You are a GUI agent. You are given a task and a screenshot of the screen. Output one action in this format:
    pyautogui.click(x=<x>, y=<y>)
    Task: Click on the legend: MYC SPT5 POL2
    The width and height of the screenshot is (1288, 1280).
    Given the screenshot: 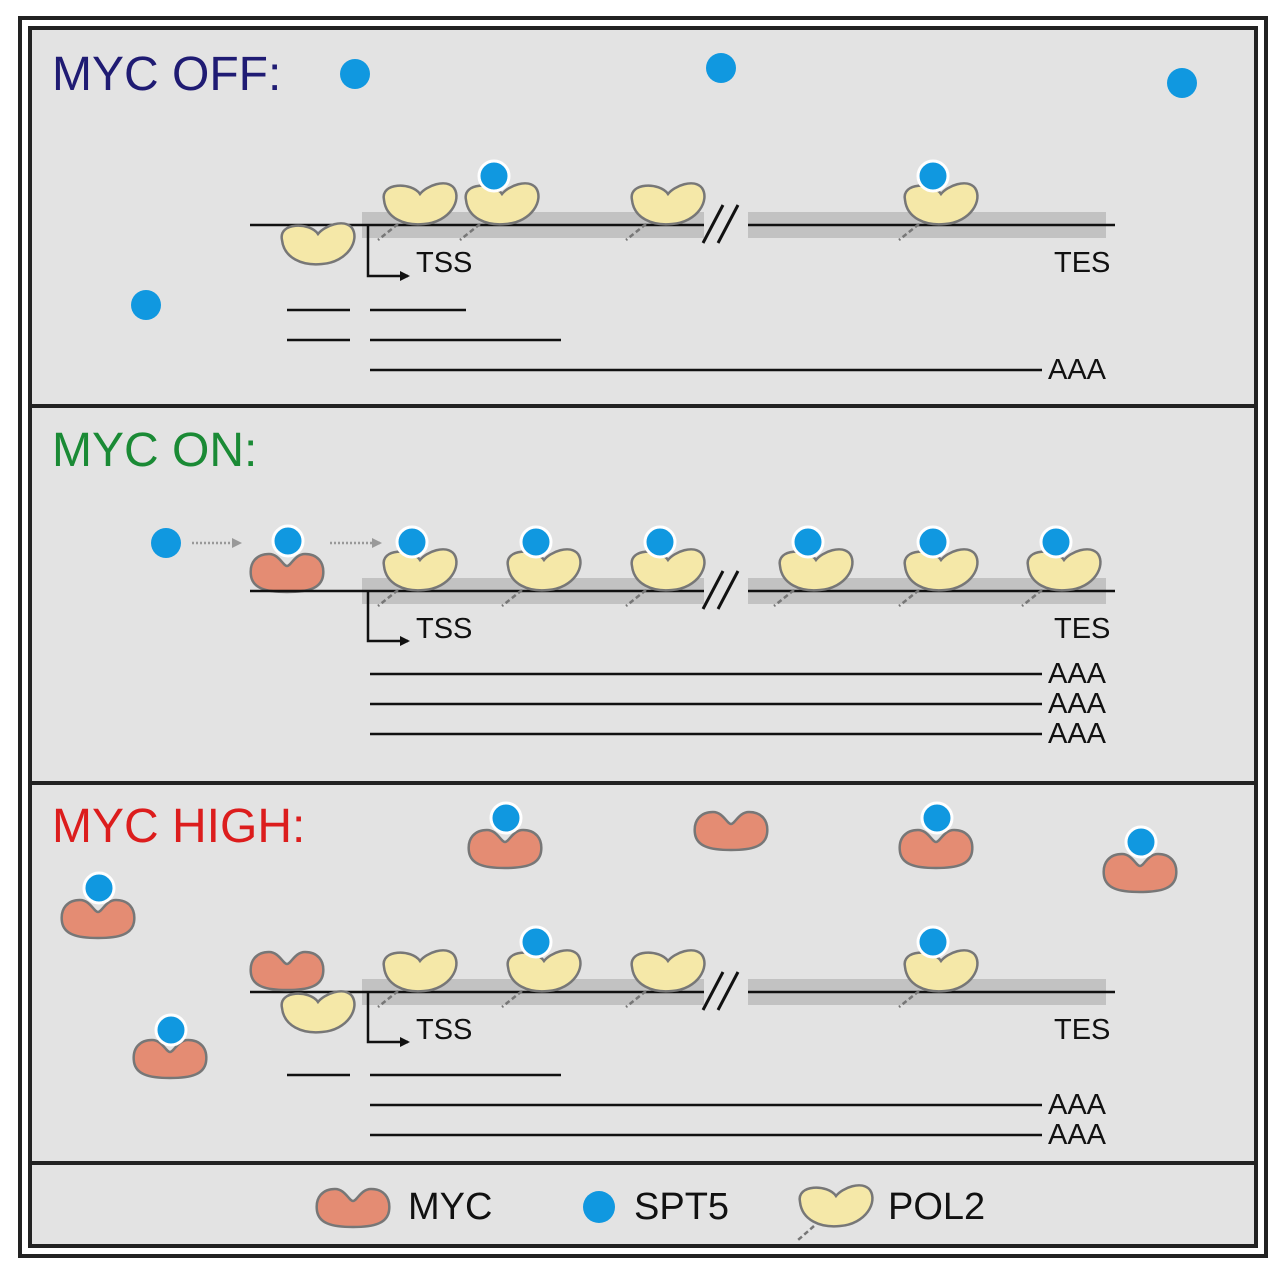 What is the action you would take?
    pyautogui.click(x=650, y=1212)
    